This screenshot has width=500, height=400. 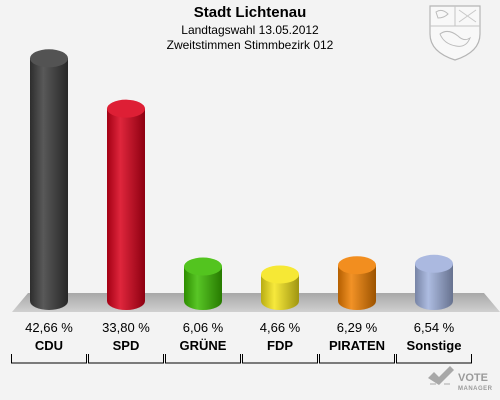 What do you see at coordinates (357, 345) in the screenshot?
I see `category-label-piraten: PIRATEN` at bounding box center [357, 345].